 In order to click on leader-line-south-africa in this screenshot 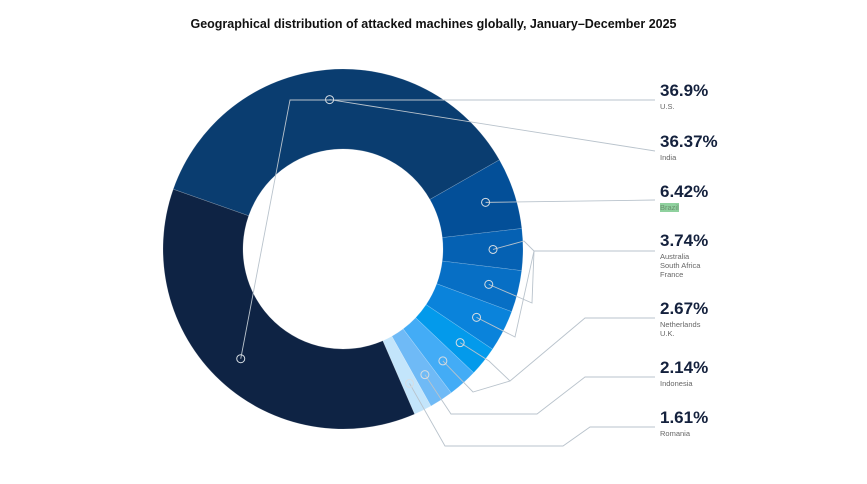, I will do `click(511, 277)`.